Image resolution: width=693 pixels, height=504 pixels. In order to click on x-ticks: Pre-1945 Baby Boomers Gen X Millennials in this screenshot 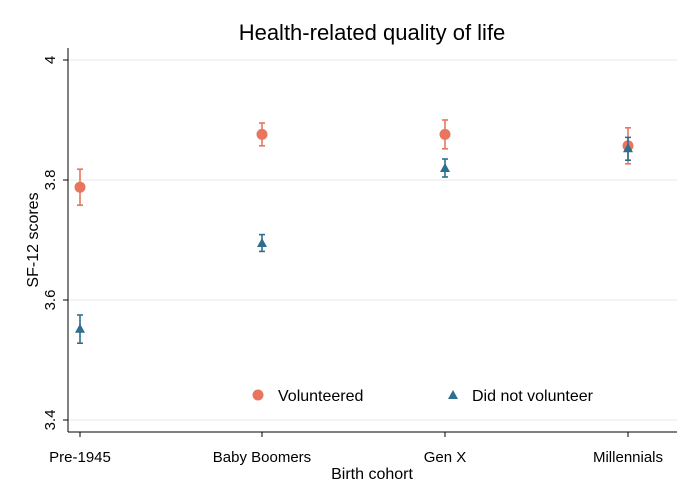, I will do `click(356, 449)`.